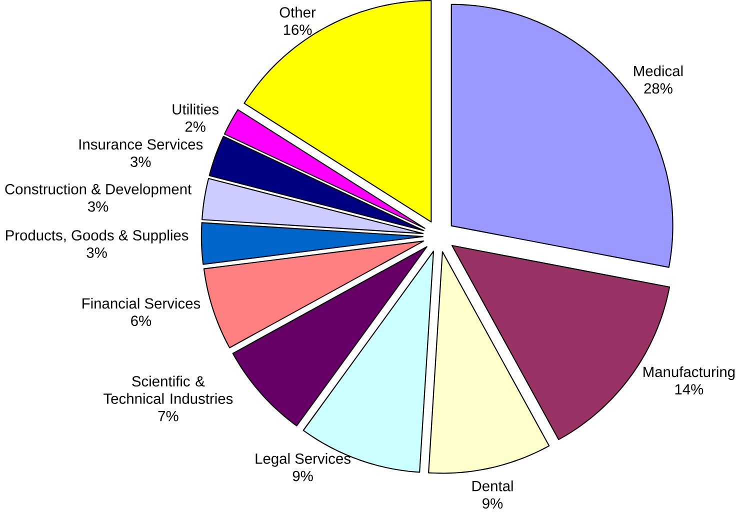 The height and width of the screenshot is (513, 740). Describe the element at coordinates (168, 390) in the screenshot. I see `slice-label: Scientific & Technical Industries` at that location.